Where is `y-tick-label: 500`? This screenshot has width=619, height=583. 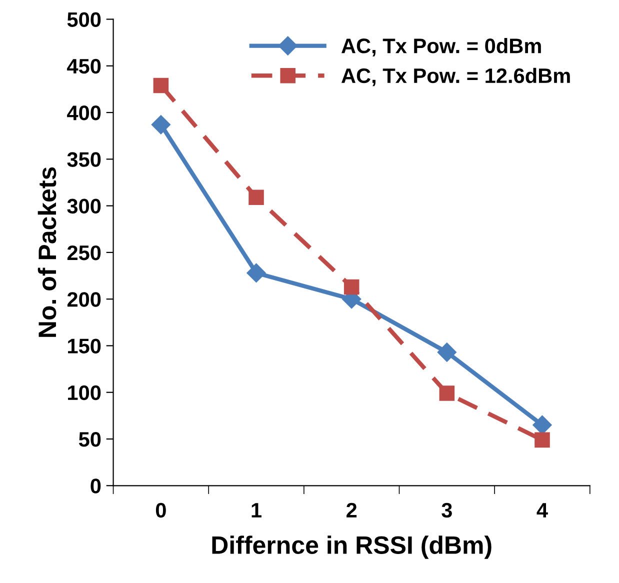
y-tick-label: 500 is located at coordinates (84, 19).